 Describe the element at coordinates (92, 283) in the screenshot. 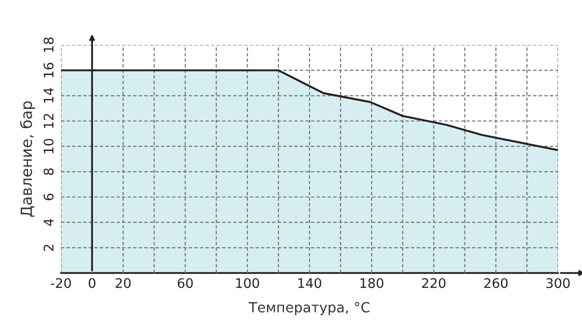

I see `x-tick-label: 0` at that location.